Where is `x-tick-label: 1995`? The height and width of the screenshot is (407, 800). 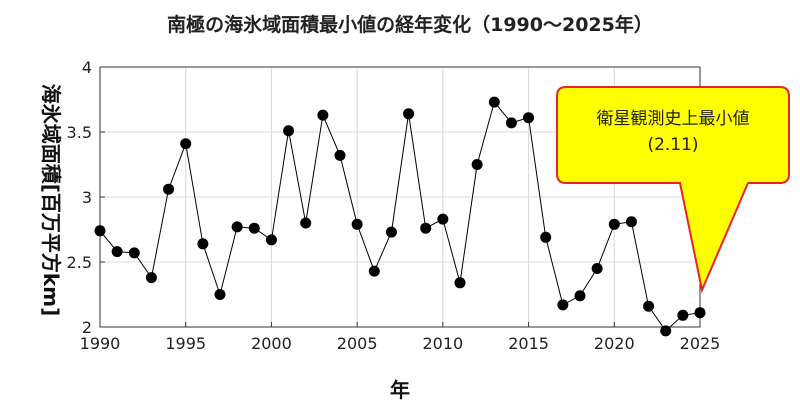
x-tick-label: 1995 is located at coordinates (185, 343).